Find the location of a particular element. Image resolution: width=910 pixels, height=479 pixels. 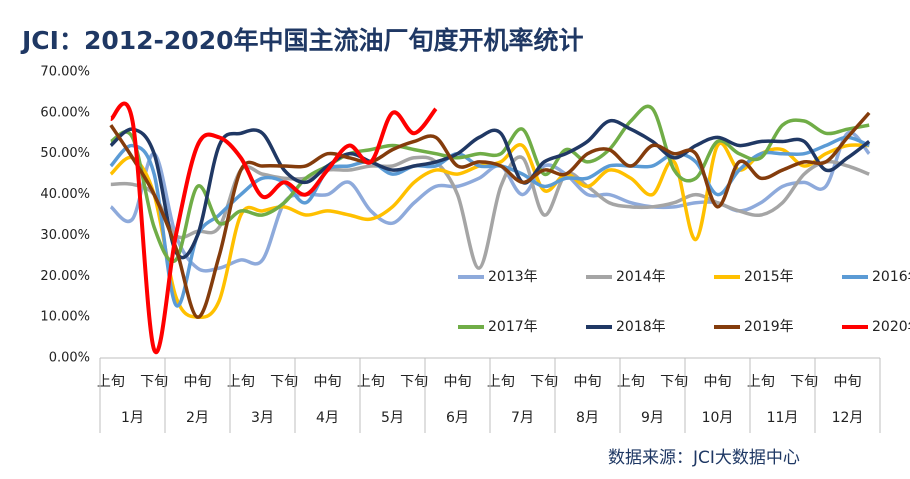

y-tick-label: 60.00% is located at coordinates (65, 112).